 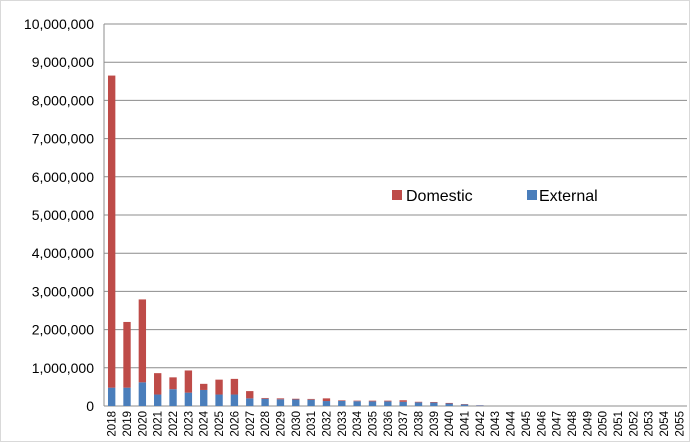 I want to click on y-tick-label: 6,000,000, so click(x=63, y=177).